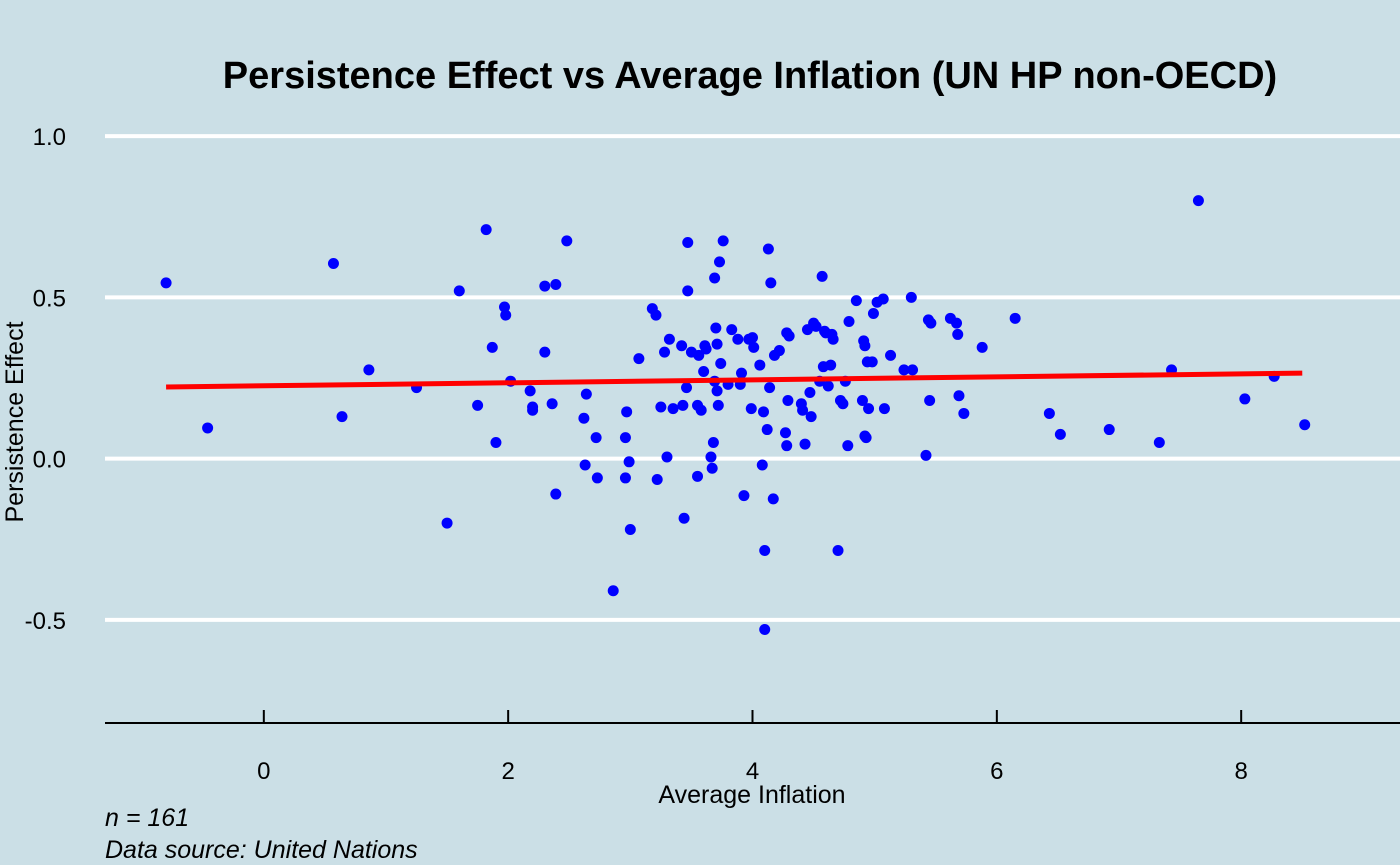 This screenshot has height=865, width=1400. I want to click on trend-layer, so click(734, 380).